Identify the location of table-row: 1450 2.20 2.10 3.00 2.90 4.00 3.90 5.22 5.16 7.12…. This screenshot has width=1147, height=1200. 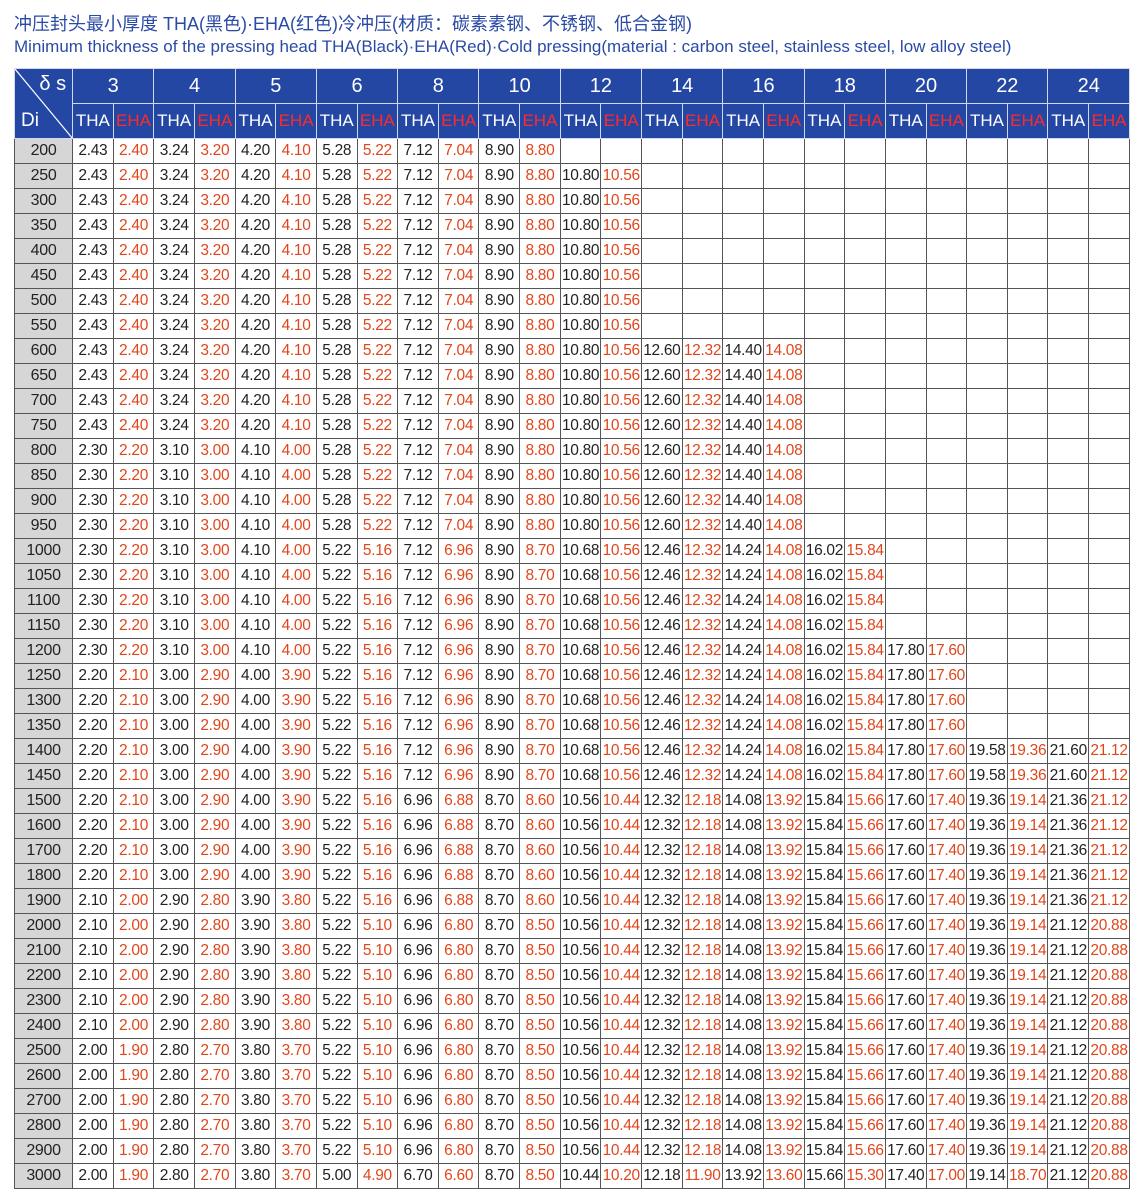
(571, 776).